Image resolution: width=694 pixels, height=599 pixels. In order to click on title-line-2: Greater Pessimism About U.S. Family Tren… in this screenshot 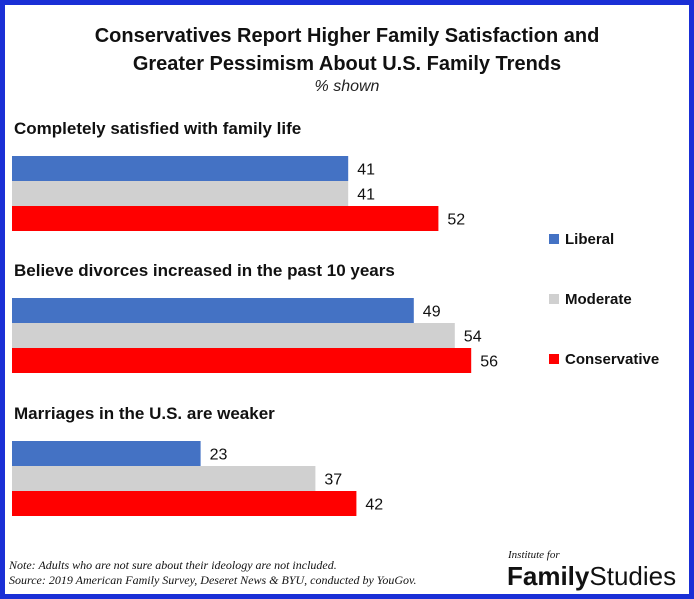, I will do `click(347, 64)`.